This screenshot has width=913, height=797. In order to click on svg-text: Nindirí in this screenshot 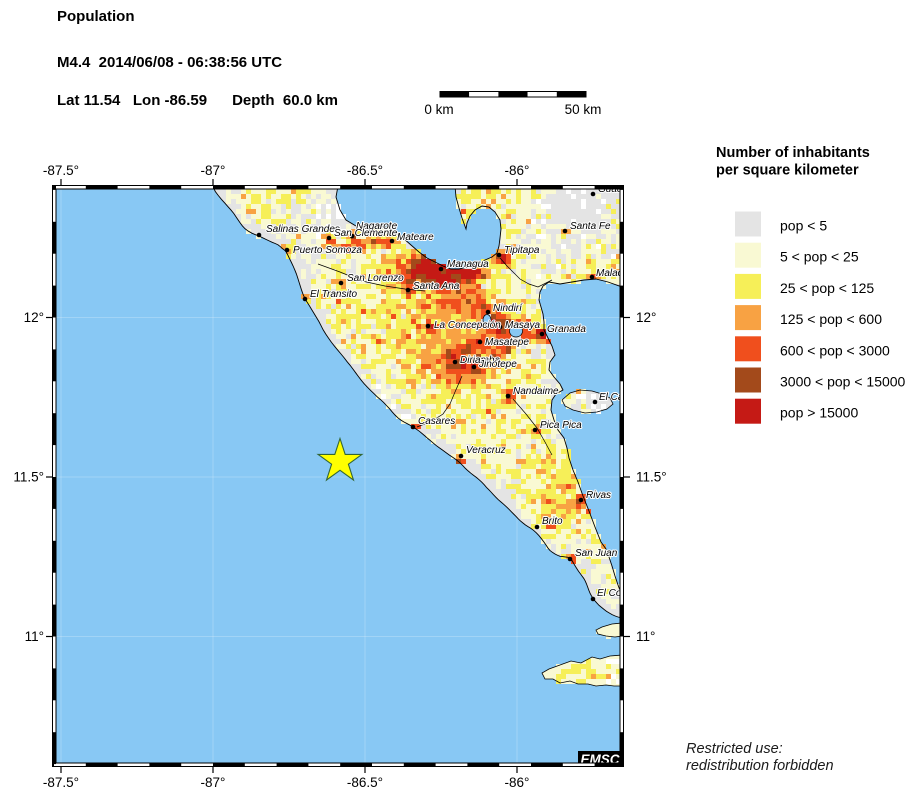, I will do `click(508, 308)`.